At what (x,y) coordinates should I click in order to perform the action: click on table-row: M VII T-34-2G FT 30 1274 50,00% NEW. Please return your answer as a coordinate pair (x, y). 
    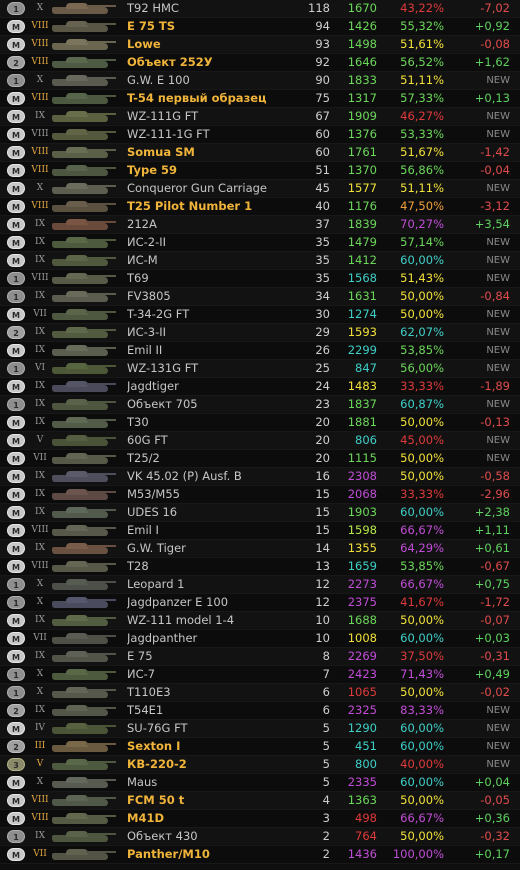
    Looking at the image, I should click on (260, 315).